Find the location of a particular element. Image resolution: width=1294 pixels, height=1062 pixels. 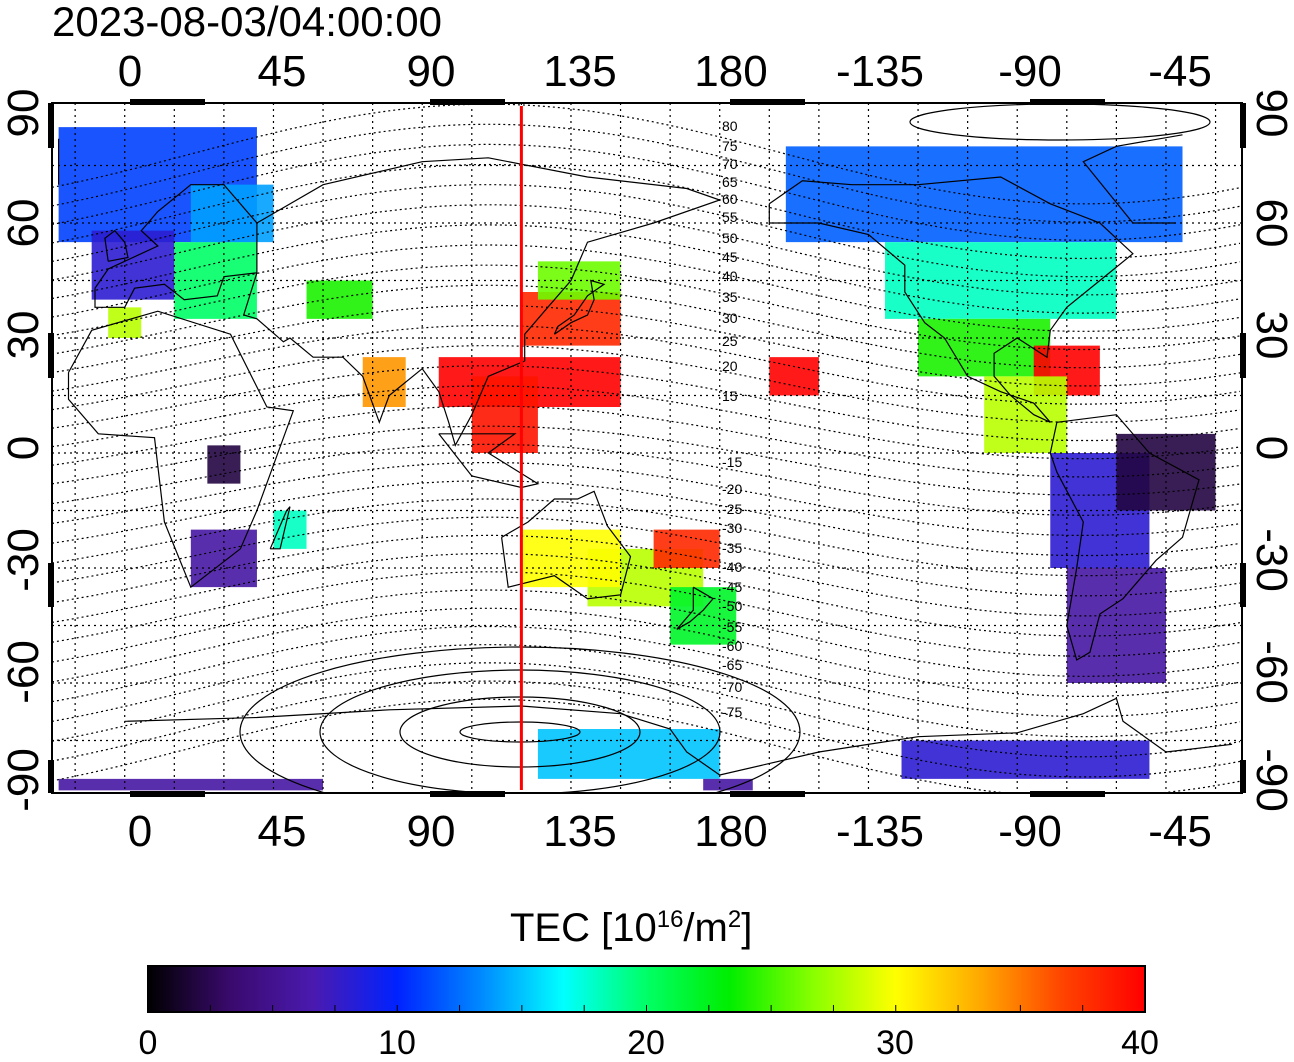

right-lat-label: 0 is located at coordinates (1270, 448).